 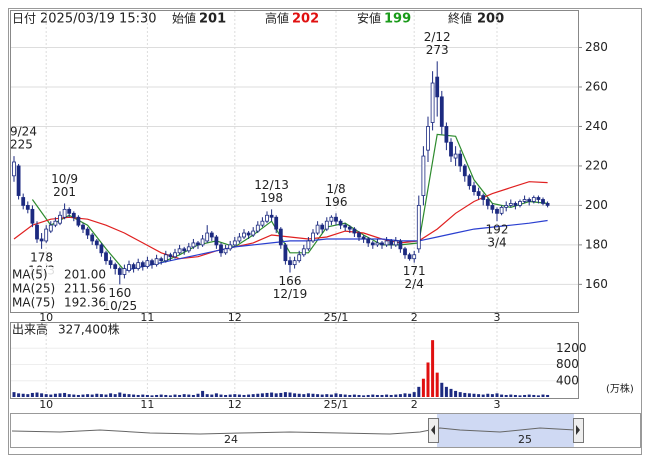 What do you see at coordinates (414, 317) in the screenshot?
I see `x-tick-label: 2` at bounding box center [414, 317].